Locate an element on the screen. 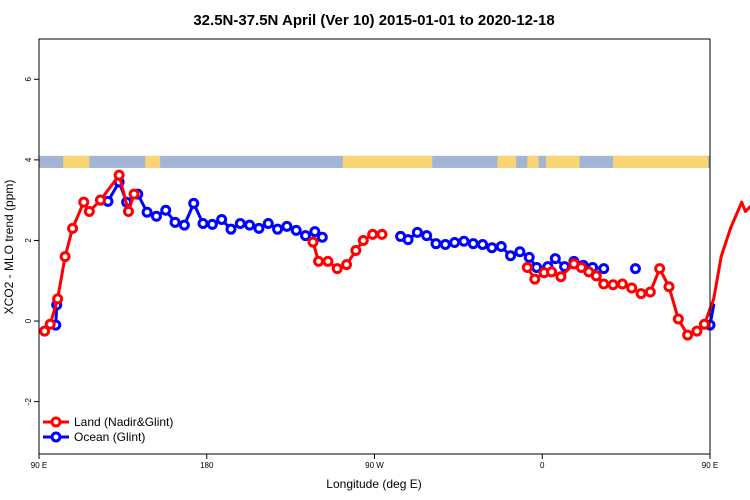 This screenshot has width=750, height=500. legend-land-label: Land (Nadir&Glint) is located at coordinates (123, 422).